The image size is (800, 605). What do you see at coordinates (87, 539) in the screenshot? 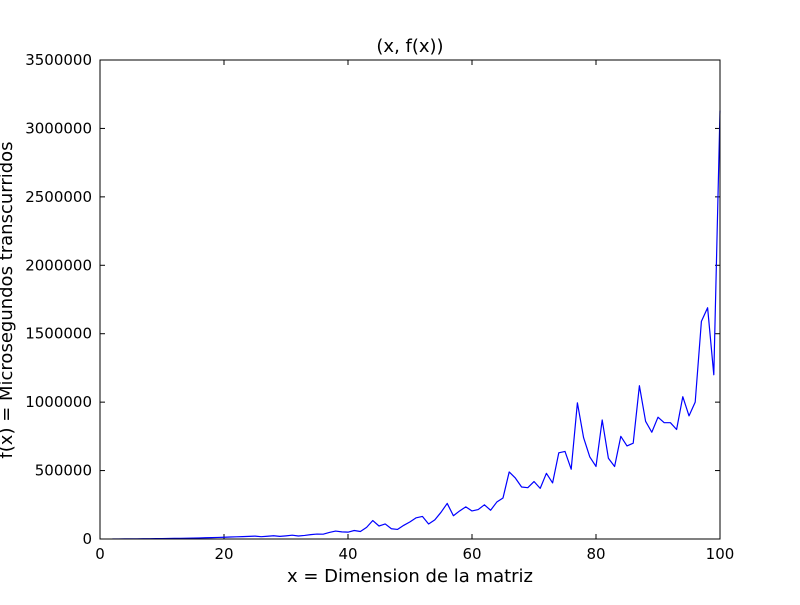
I see `y-tick-label: 0` at bounding box center [87, 539].